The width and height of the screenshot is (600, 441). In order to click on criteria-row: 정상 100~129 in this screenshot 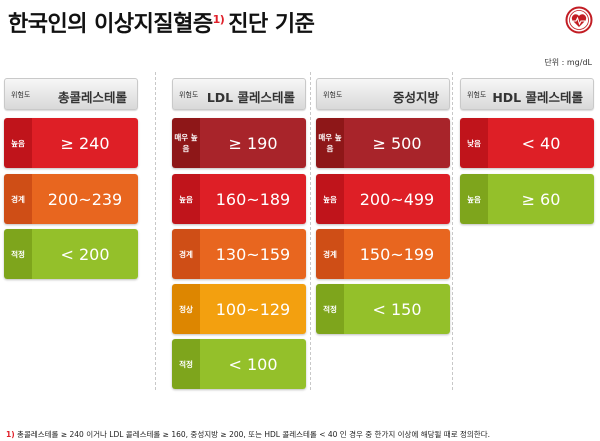, I will do `click(239, 309)`.